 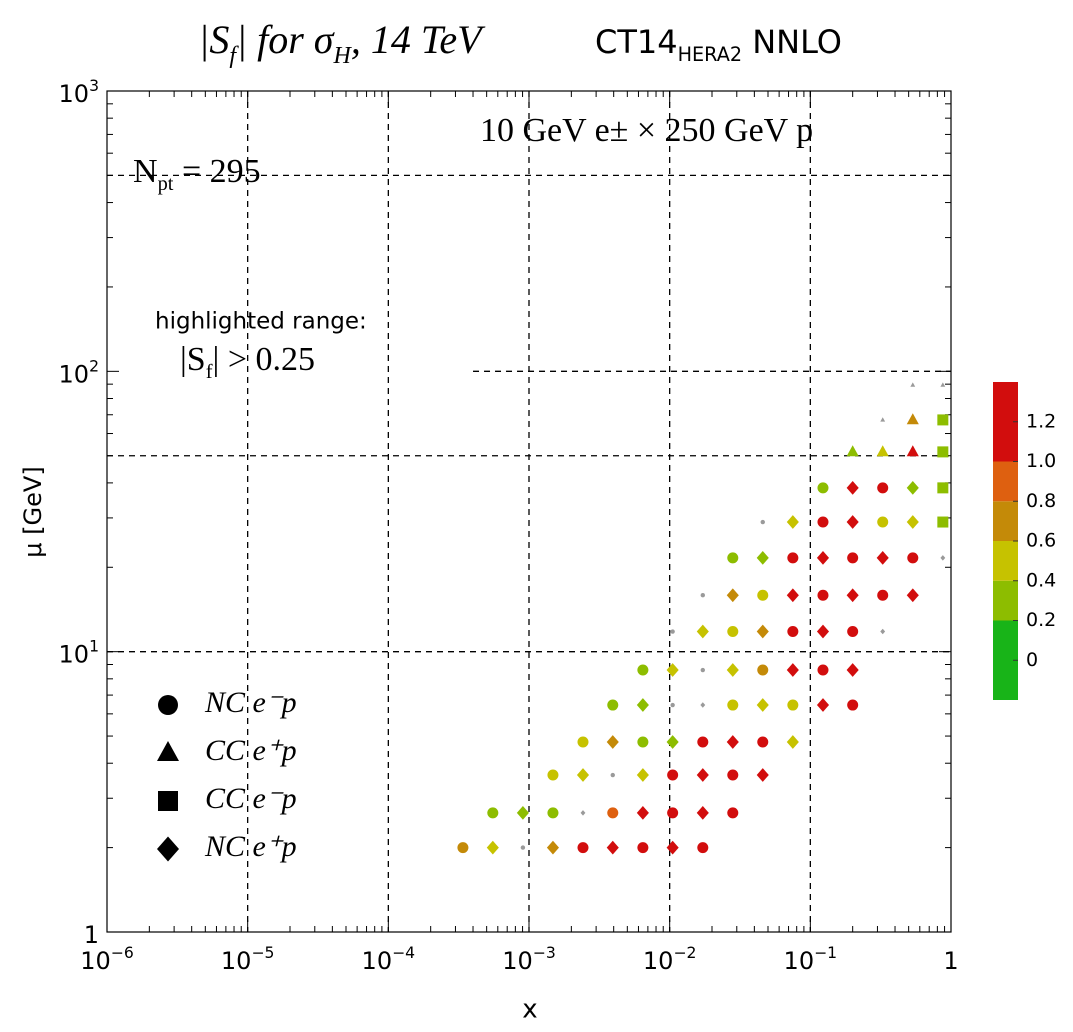 What do you see at coordinates (166, 184) in the screenshot?
I see `npt-annotation-part: pt` at bounding box center [166, 184].